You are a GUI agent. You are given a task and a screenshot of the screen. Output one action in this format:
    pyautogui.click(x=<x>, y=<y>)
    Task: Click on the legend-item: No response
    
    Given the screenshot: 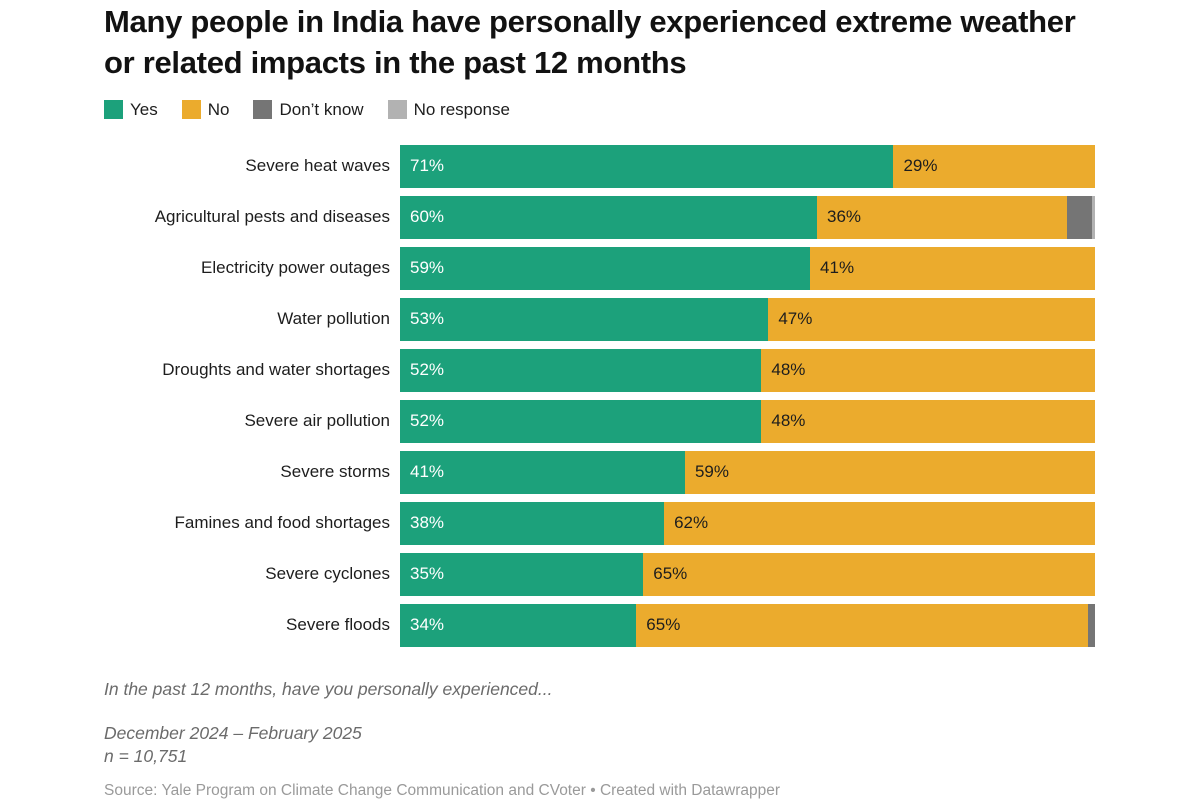 What is the action you would take?
    pyautogui.click(x=448, y=109)
    